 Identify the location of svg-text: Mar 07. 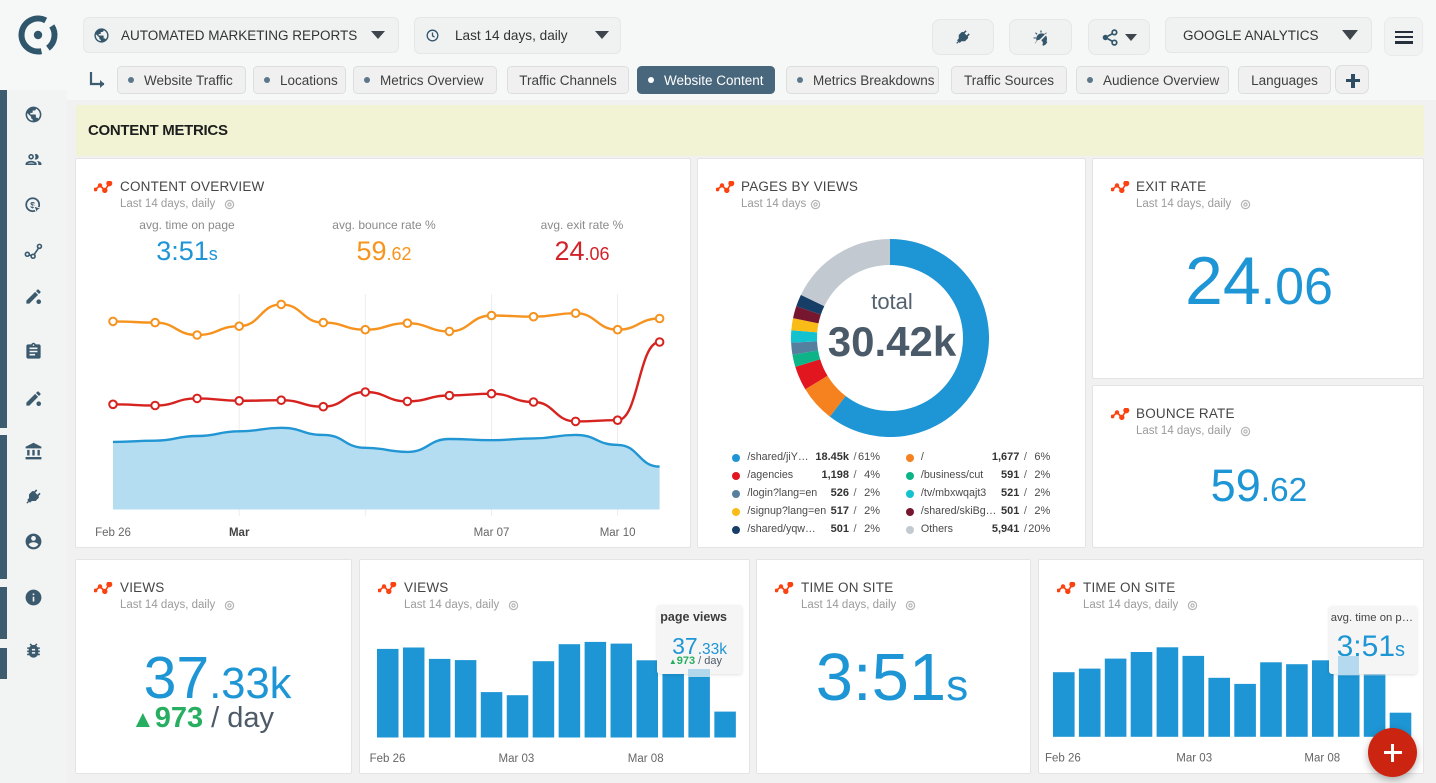
(492, 533).